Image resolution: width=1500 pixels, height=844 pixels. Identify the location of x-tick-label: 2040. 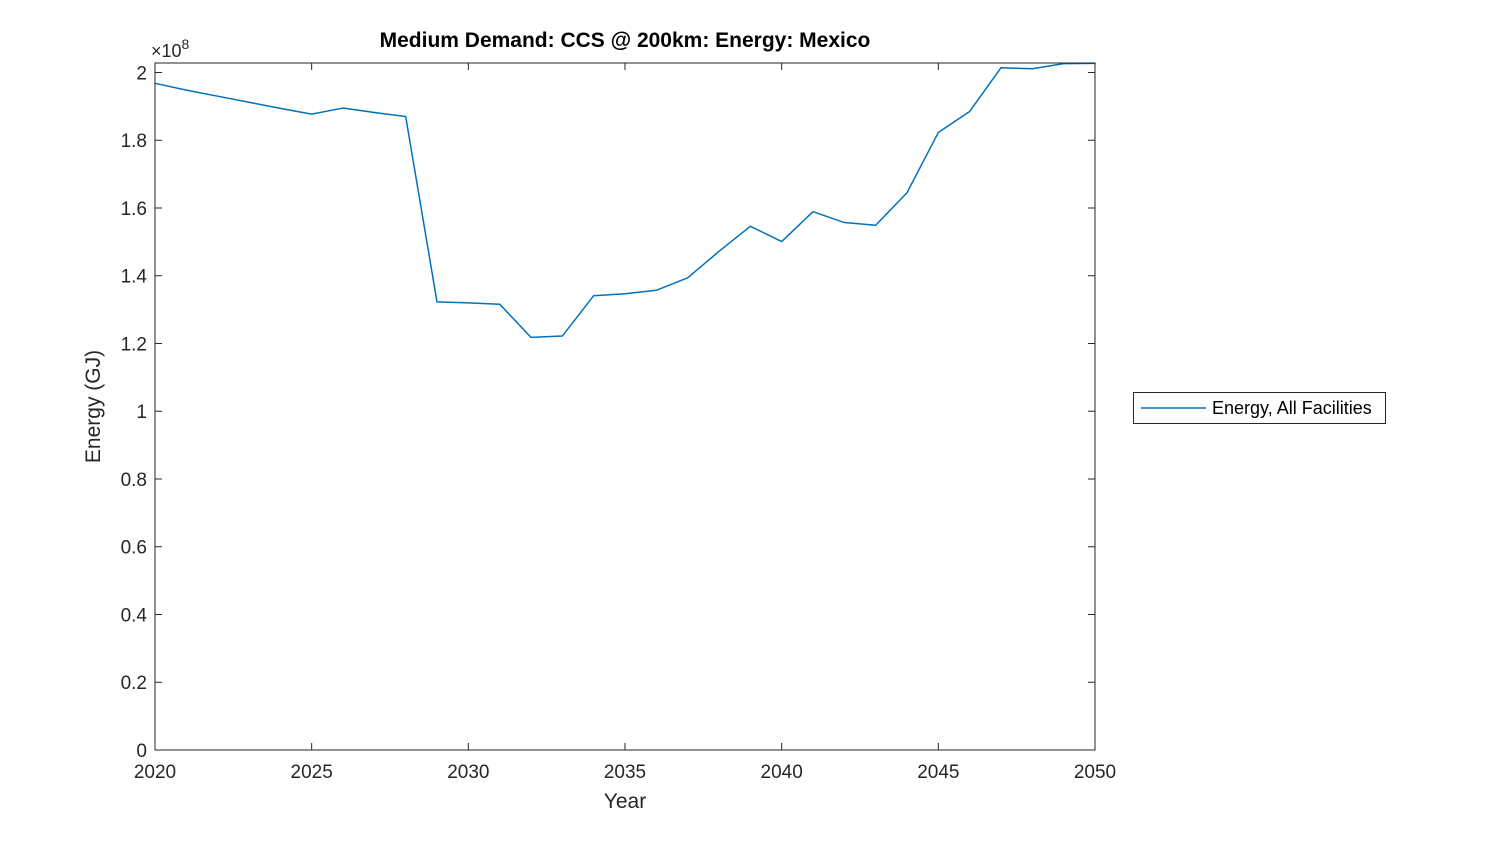
(782, 772).